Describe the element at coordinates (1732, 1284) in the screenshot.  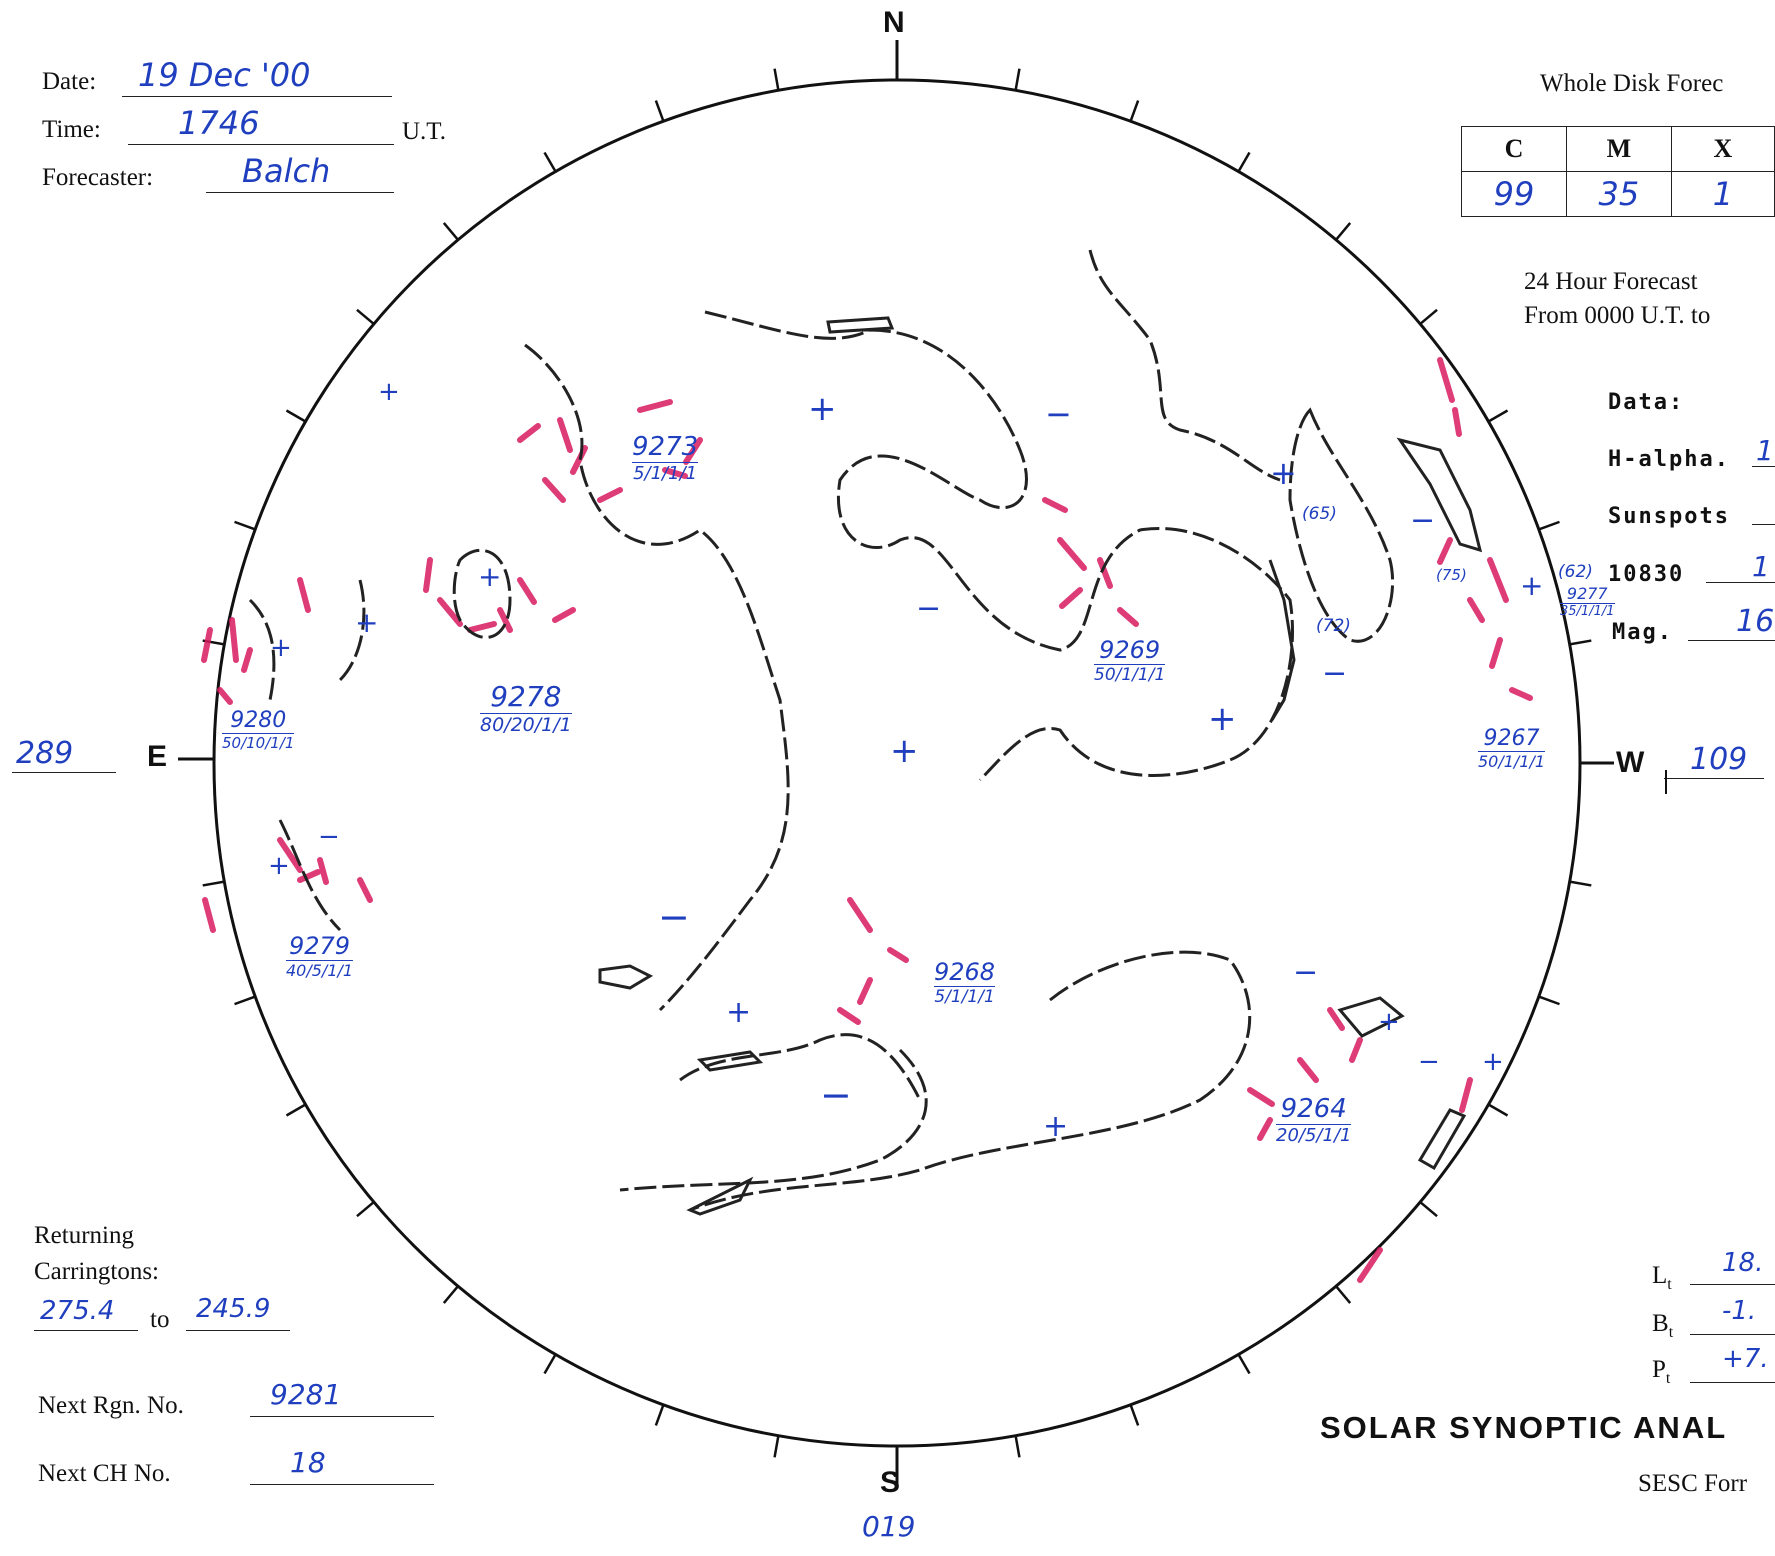
I see `lt-underline` at that location.